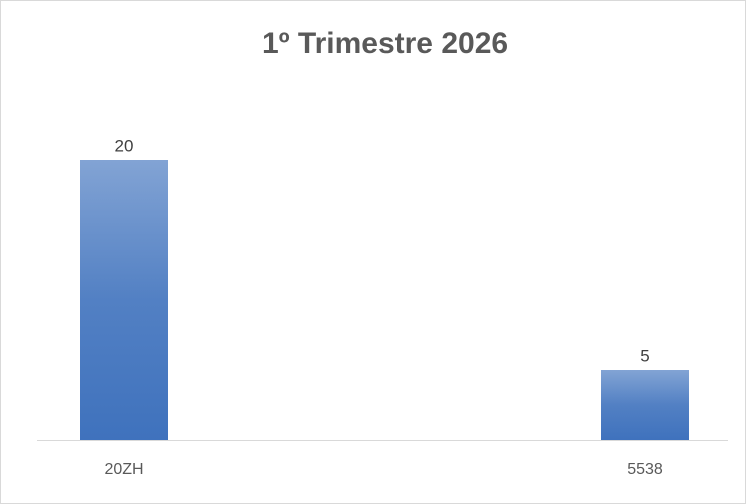  I want to click on chart-title: 1º Trimestre 2026, so click(385, 43).